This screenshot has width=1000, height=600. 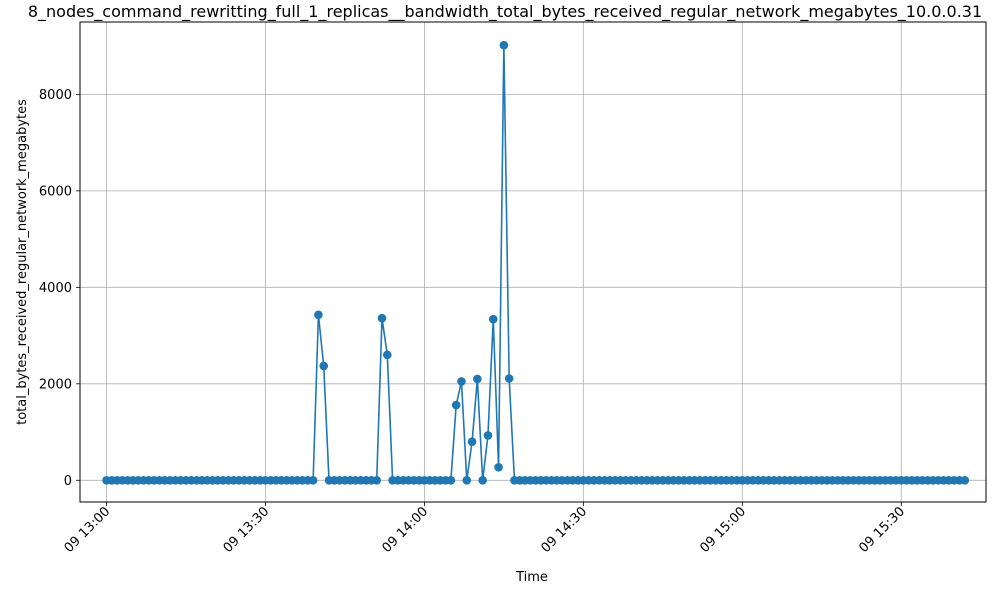 I want to click on y-tick-label: 6000, so click(x=55, y=191).